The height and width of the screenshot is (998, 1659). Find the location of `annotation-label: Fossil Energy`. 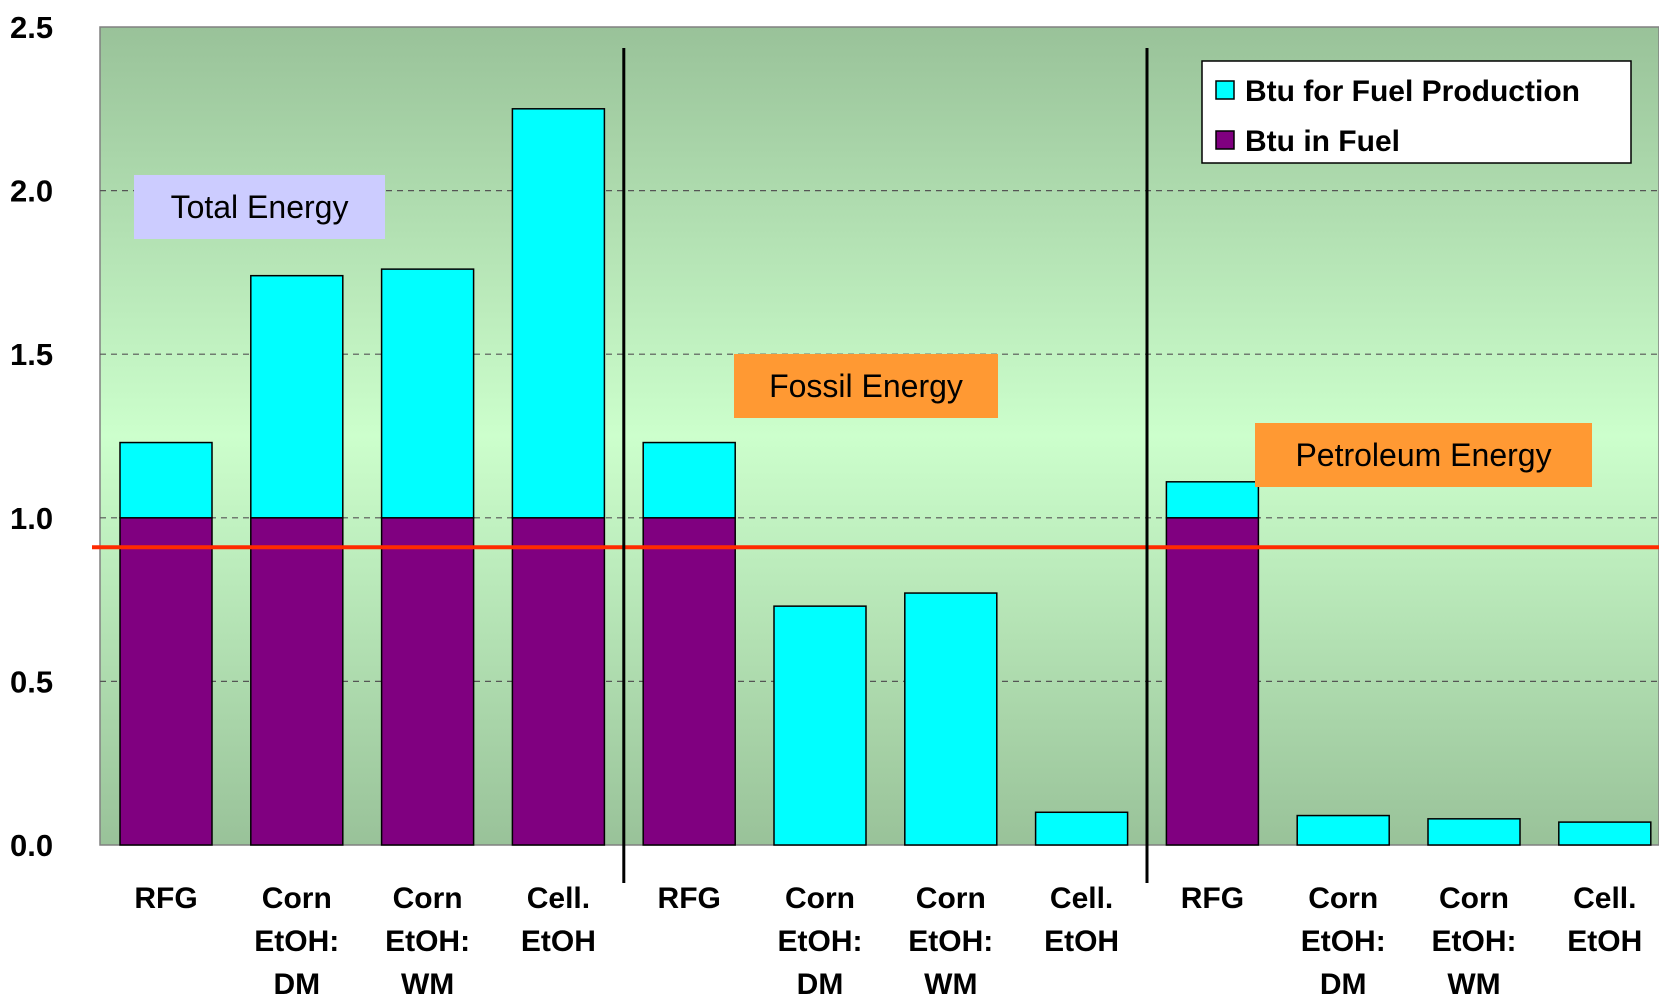

annotation-label: Fossil Energy is located at coordinates (866, 386).